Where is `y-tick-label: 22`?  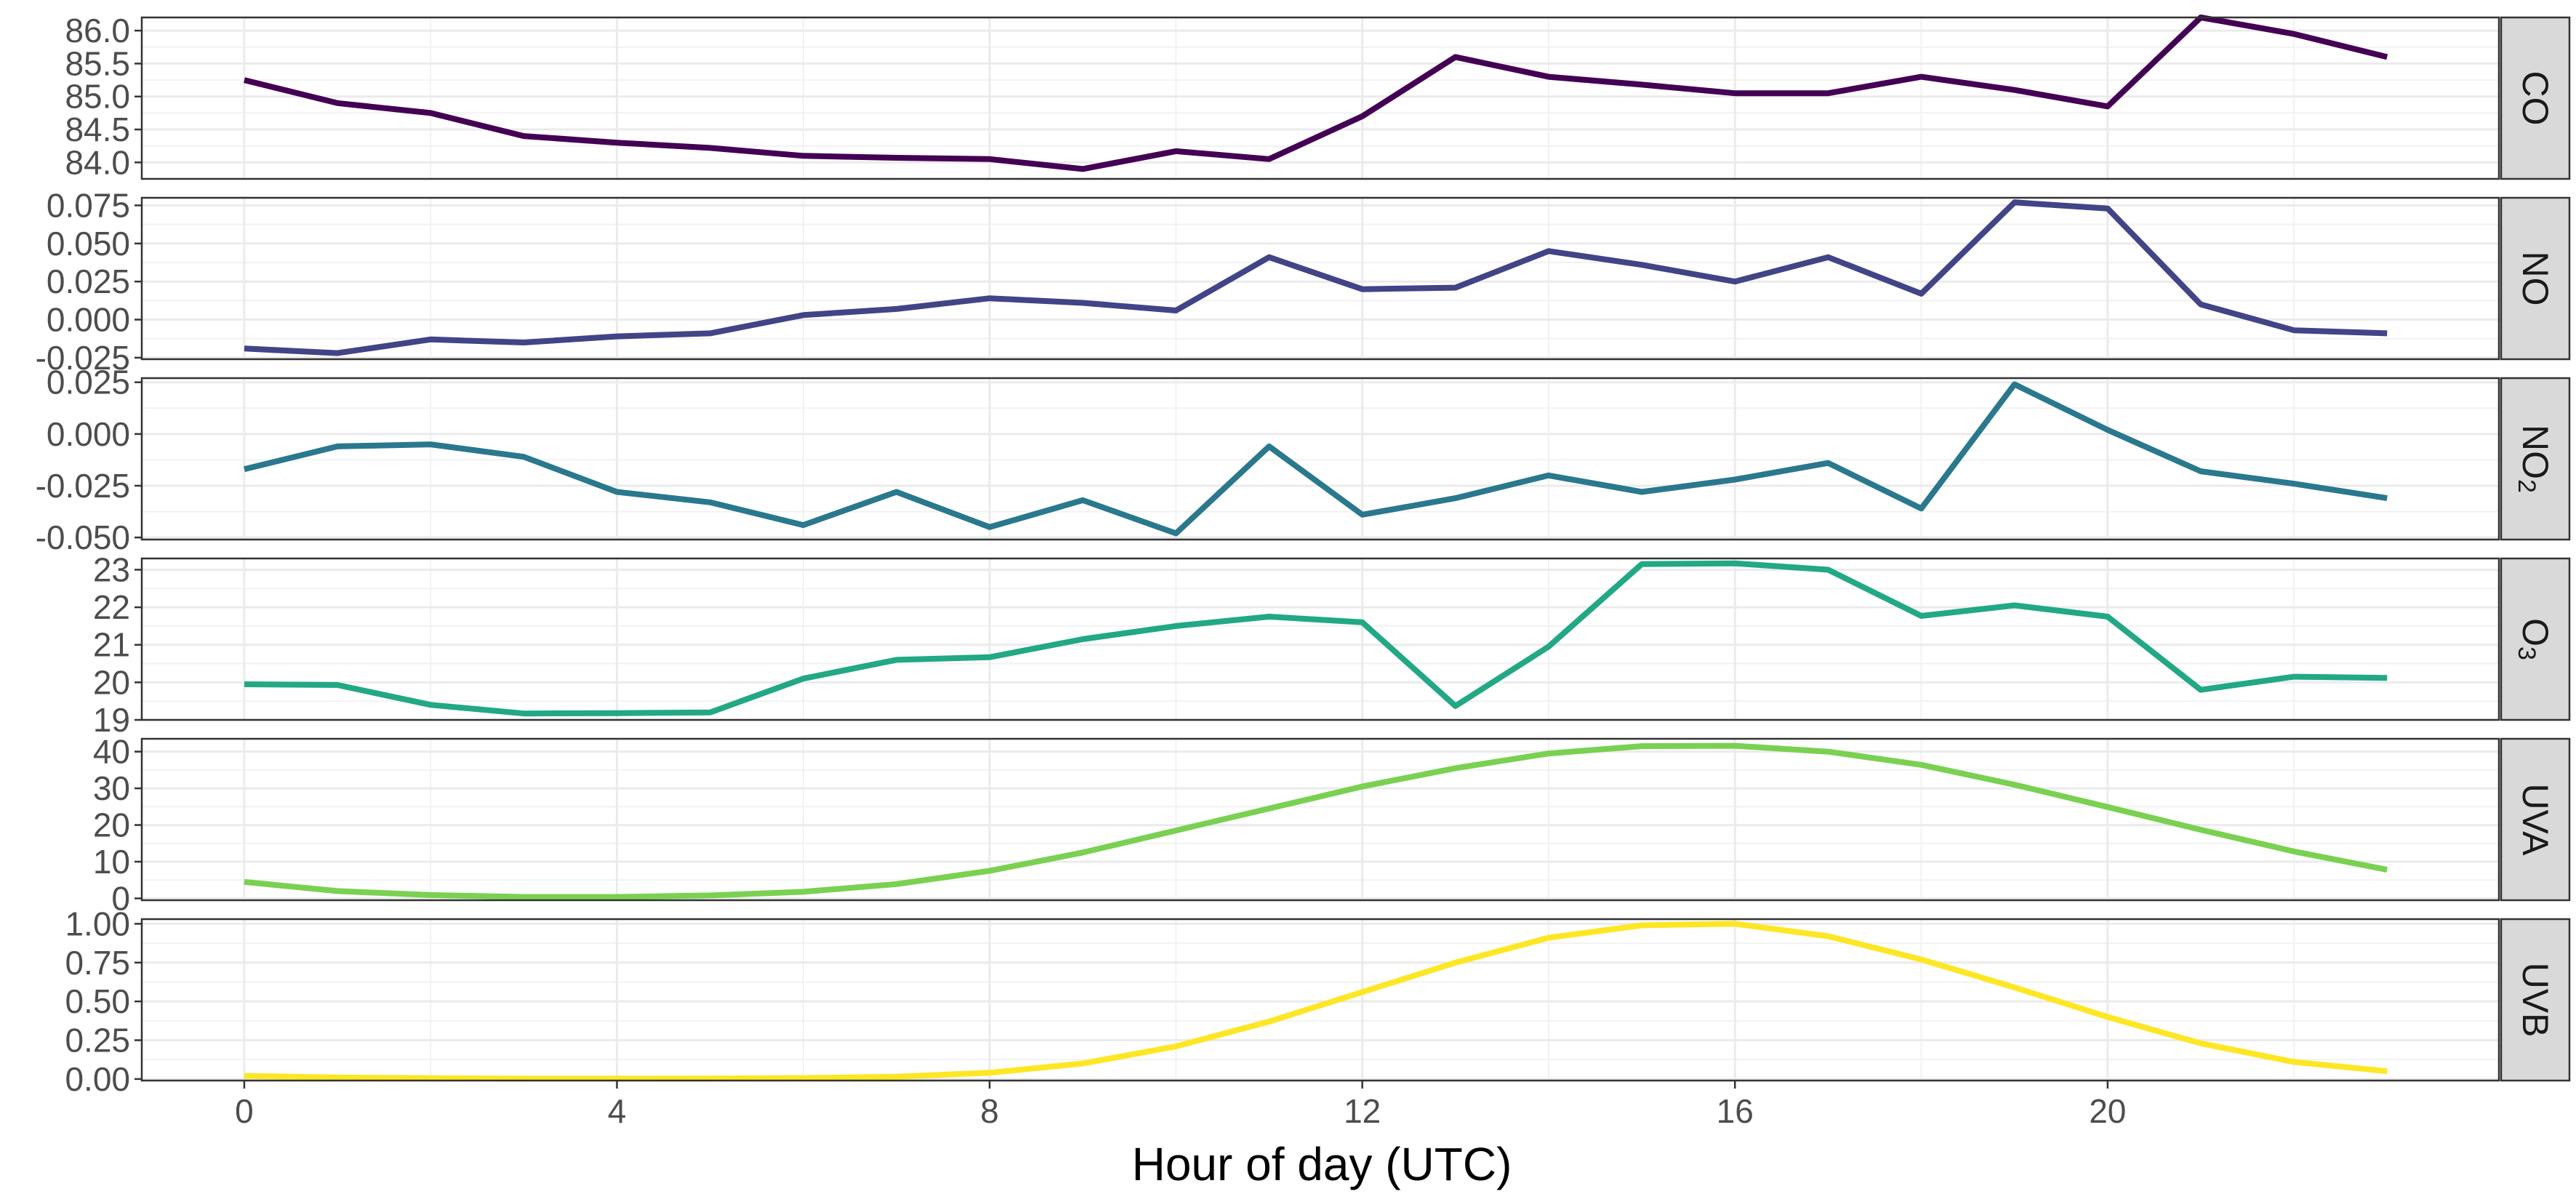 y-tick-label: 22 is located at coordinates (112, 607).